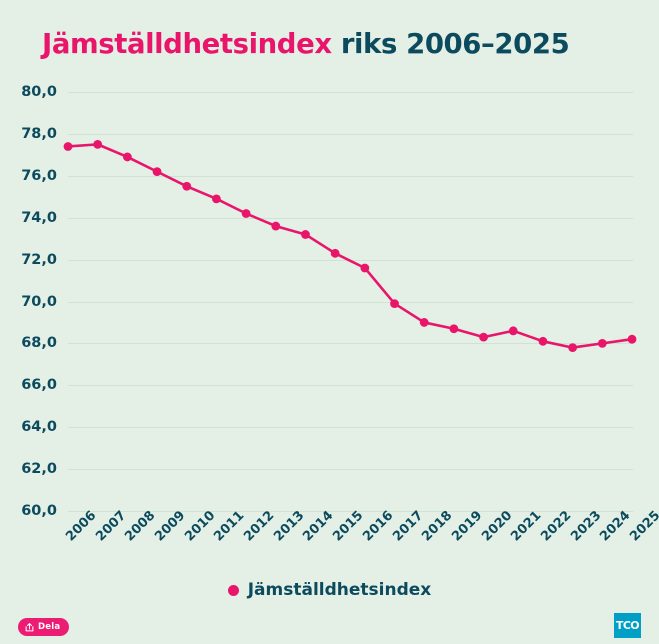 The width and height of the screenshot is (659, 644). Describe the element at coordinates (39, 133) in the screenshot. I see `y-axis-tick-label: 78,0` at that location.